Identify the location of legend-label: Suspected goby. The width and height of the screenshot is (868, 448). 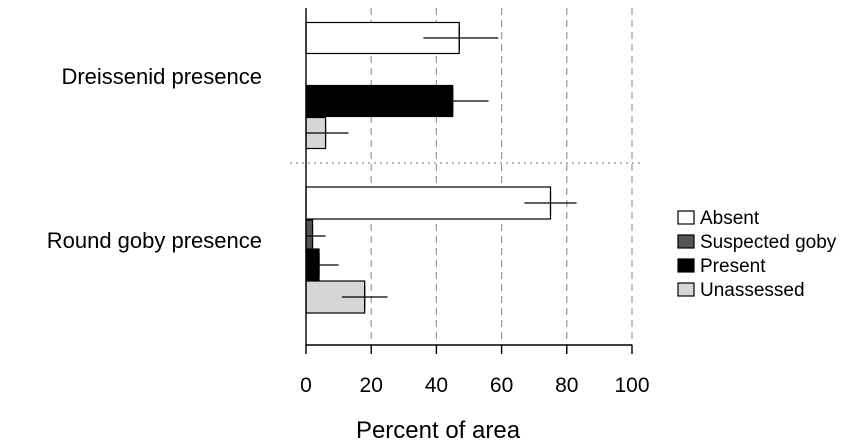
(768, 242).